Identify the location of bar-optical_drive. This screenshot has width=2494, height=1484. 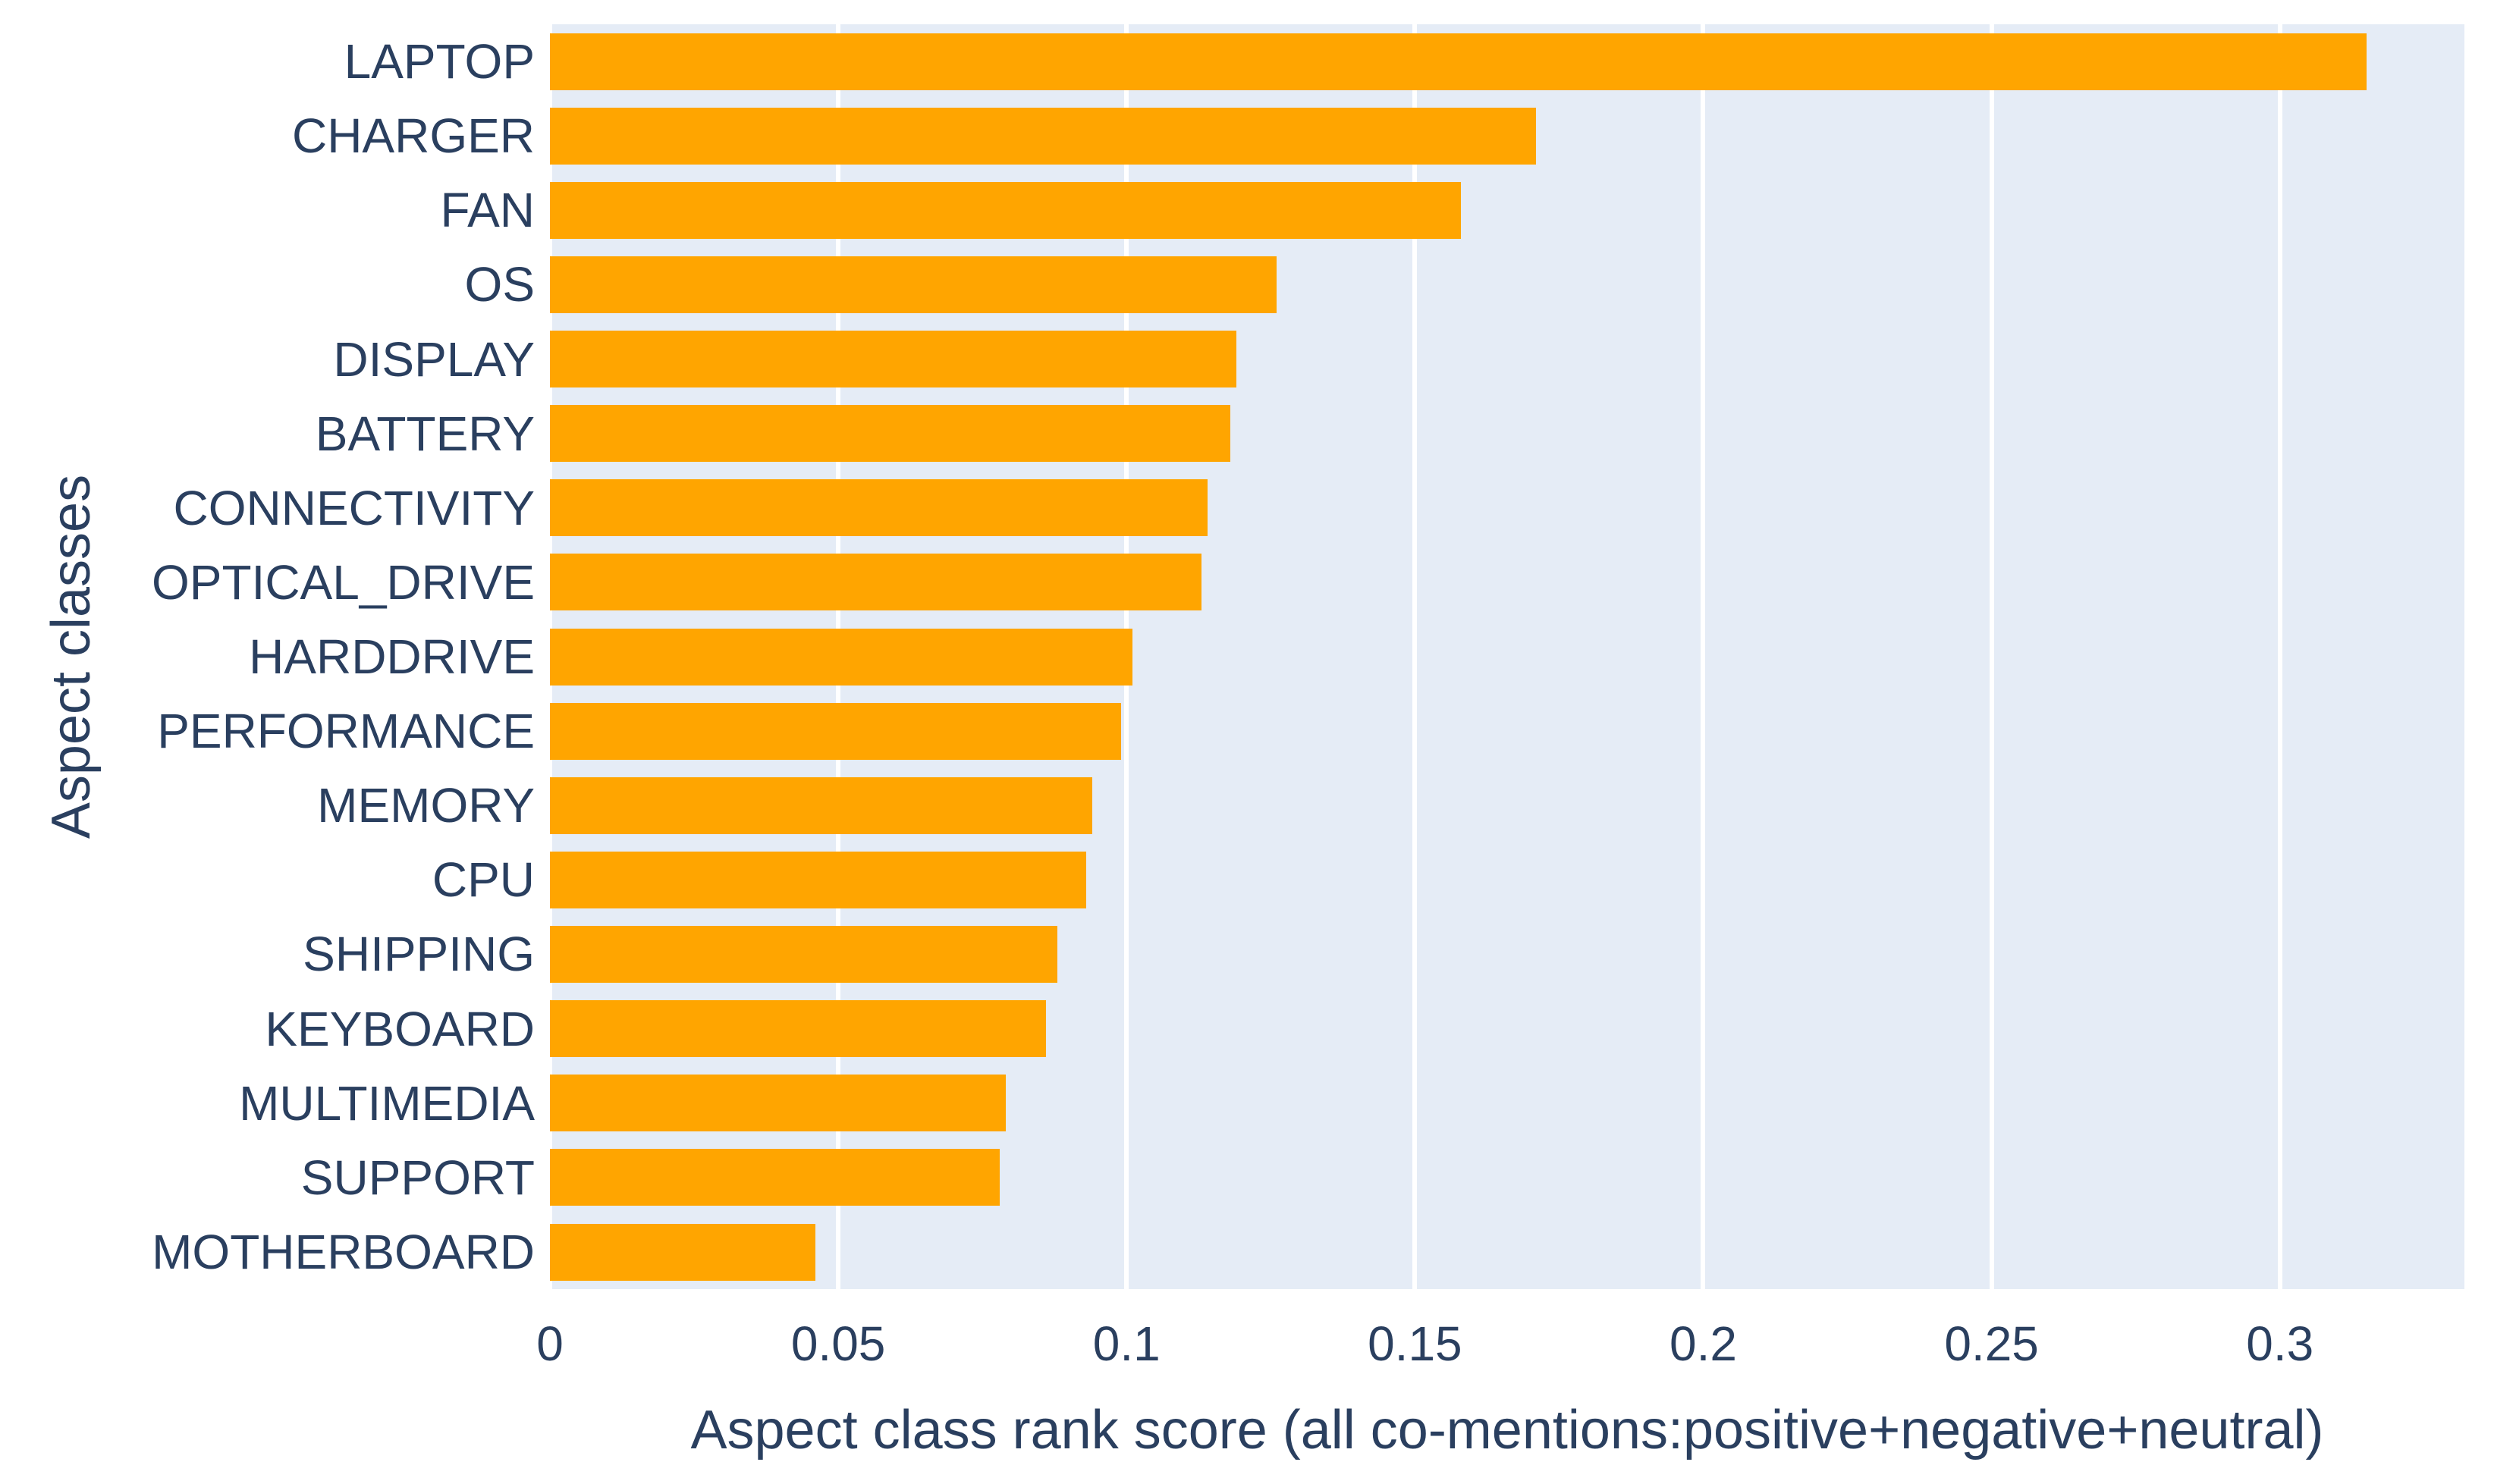
(876, 582).